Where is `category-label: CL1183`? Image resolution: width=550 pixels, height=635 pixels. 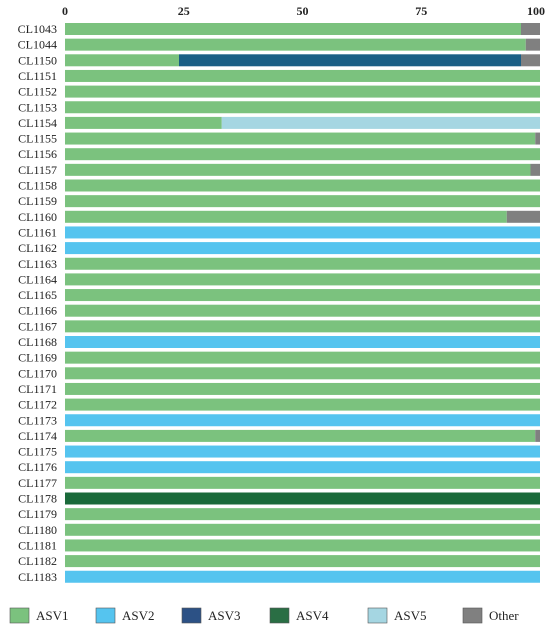
category-label: CL1183 is located at coordinates (37, 577).